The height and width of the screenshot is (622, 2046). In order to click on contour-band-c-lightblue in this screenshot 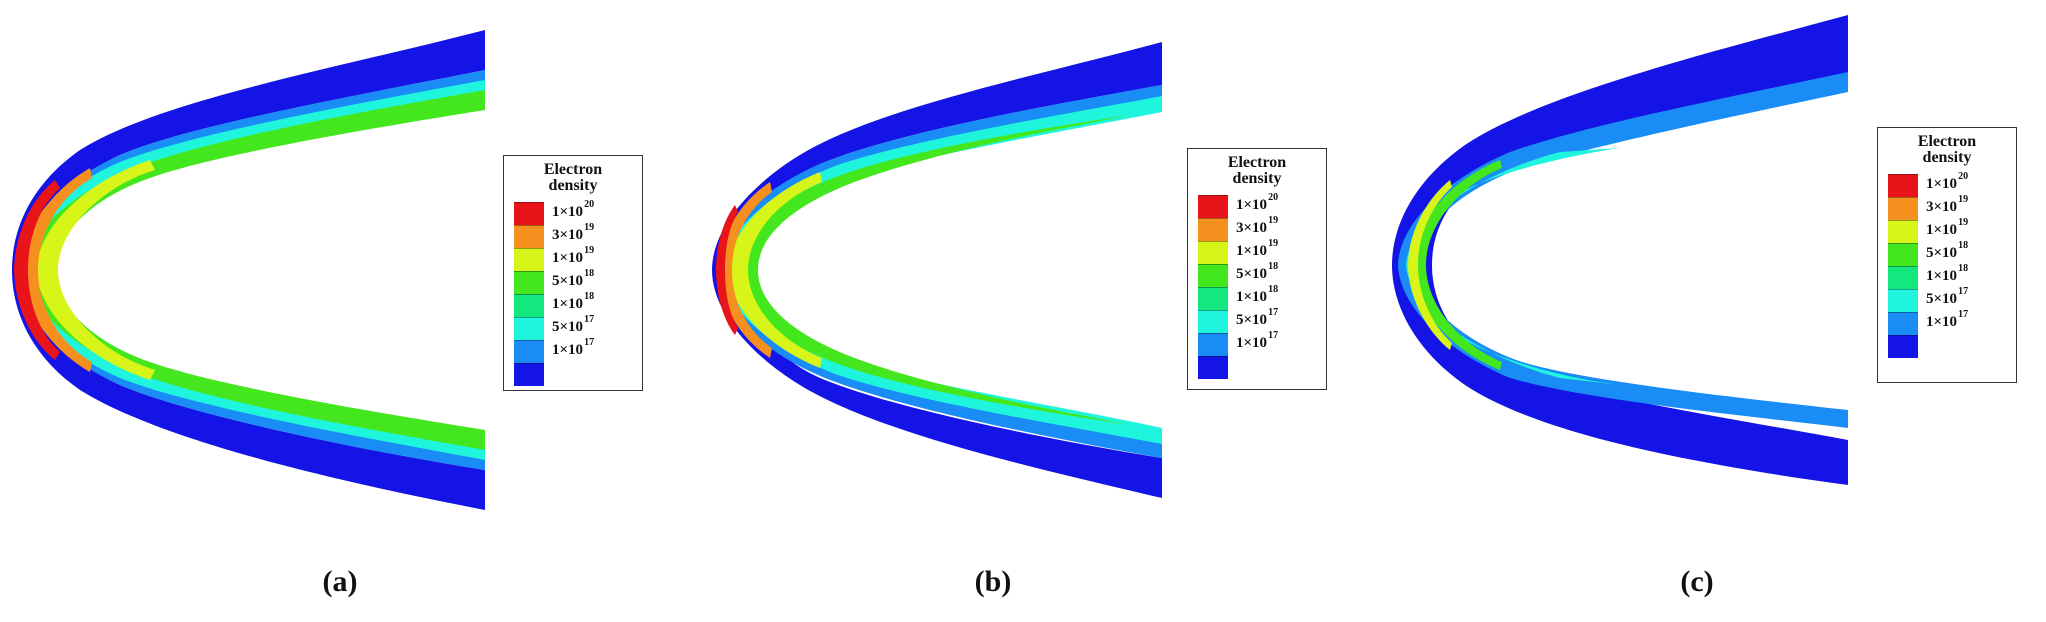, I will do `click(1623, 250)`.